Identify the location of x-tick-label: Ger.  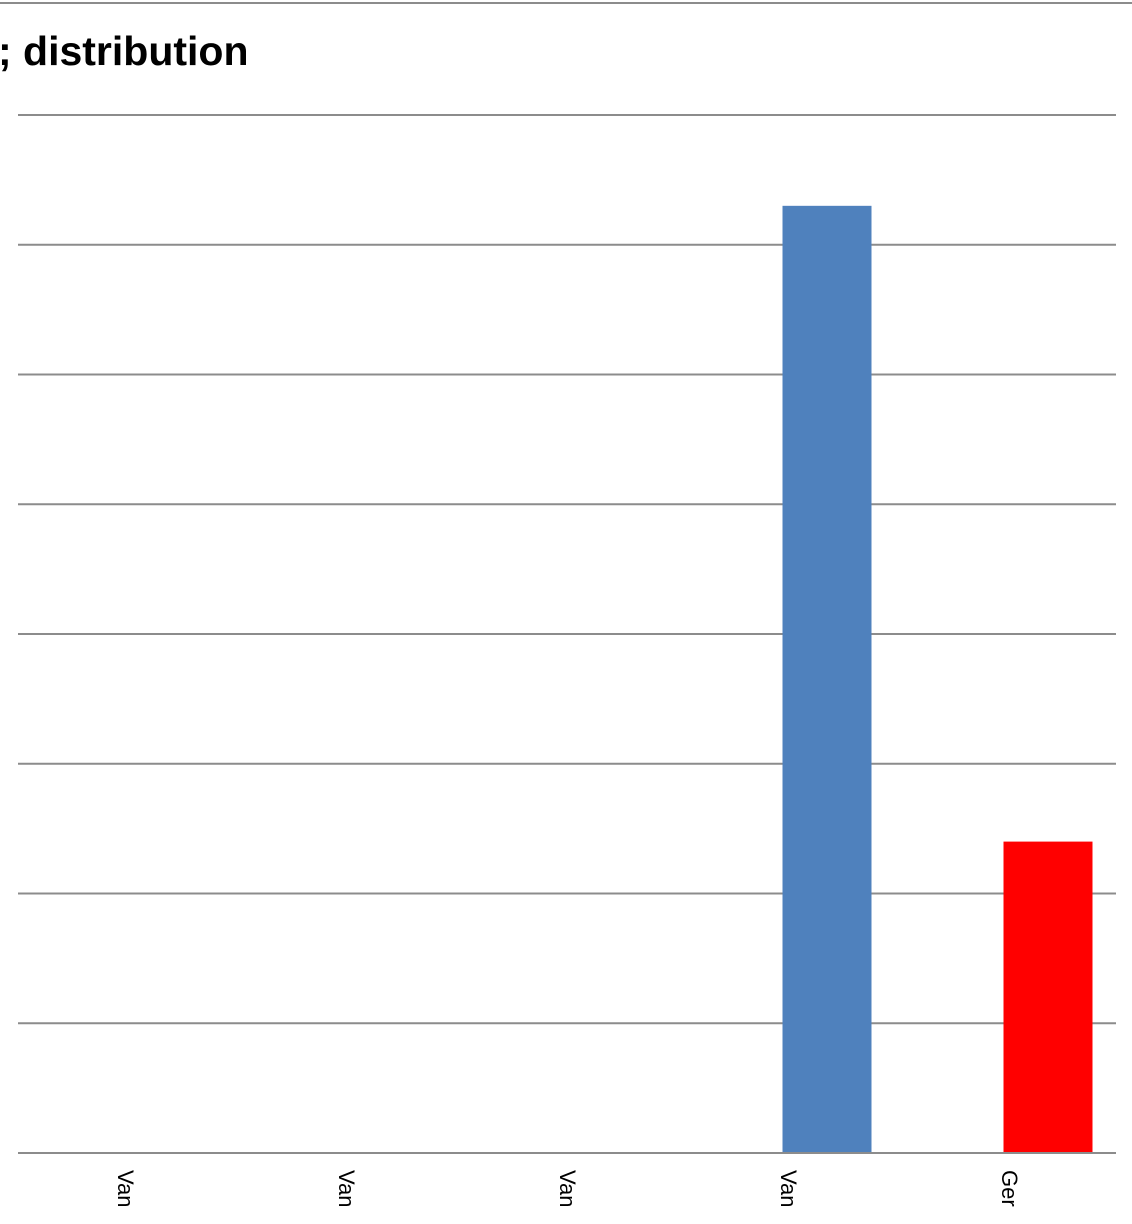
(1009, 1188).